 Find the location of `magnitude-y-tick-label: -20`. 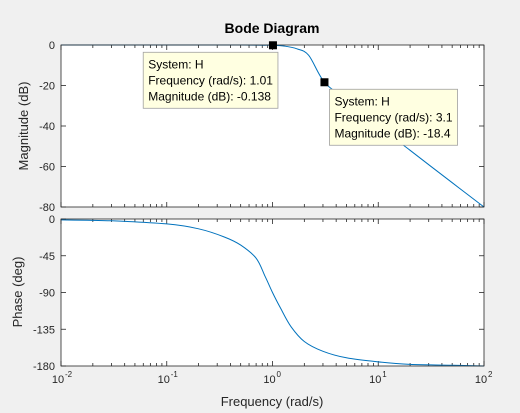

magnitude-y-tick-label: -20 is located at coordinates (47, 87).